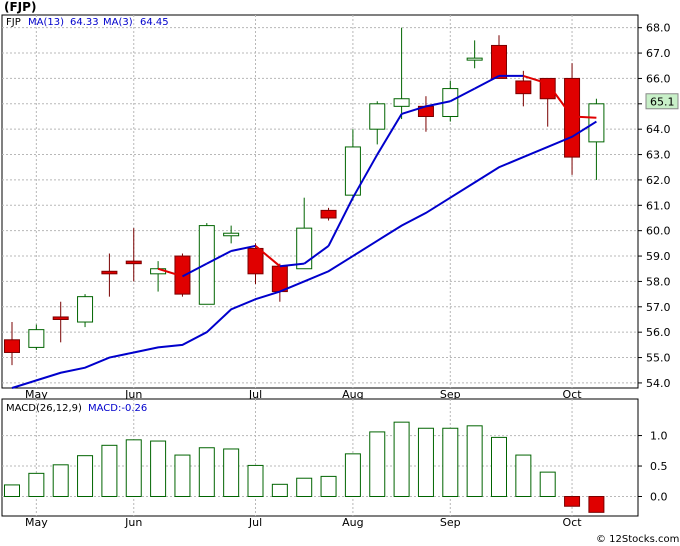  What do you see at coordinates (118, 22) in the screenshot?
I see `legend-ma3-label: MA(3)` at bounding box center [118, 22].